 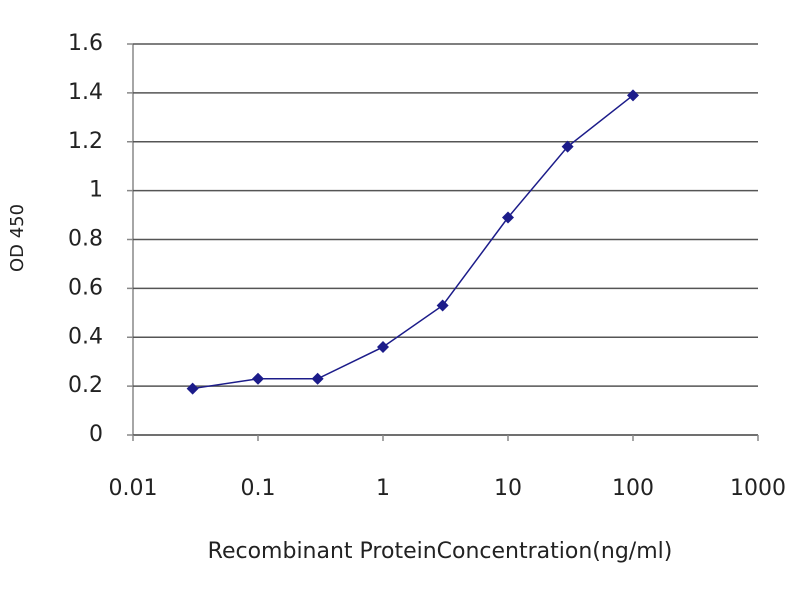 I want to click on x-axis-label: Recombinant ProteinConcentration(ng/ml), so click(x=440, y=551).